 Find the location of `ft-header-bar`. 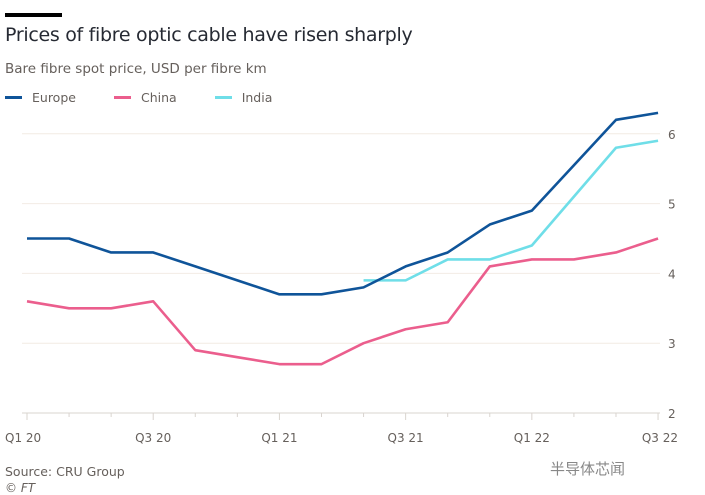

ft-header-bar is located at coordinates (33, 15).